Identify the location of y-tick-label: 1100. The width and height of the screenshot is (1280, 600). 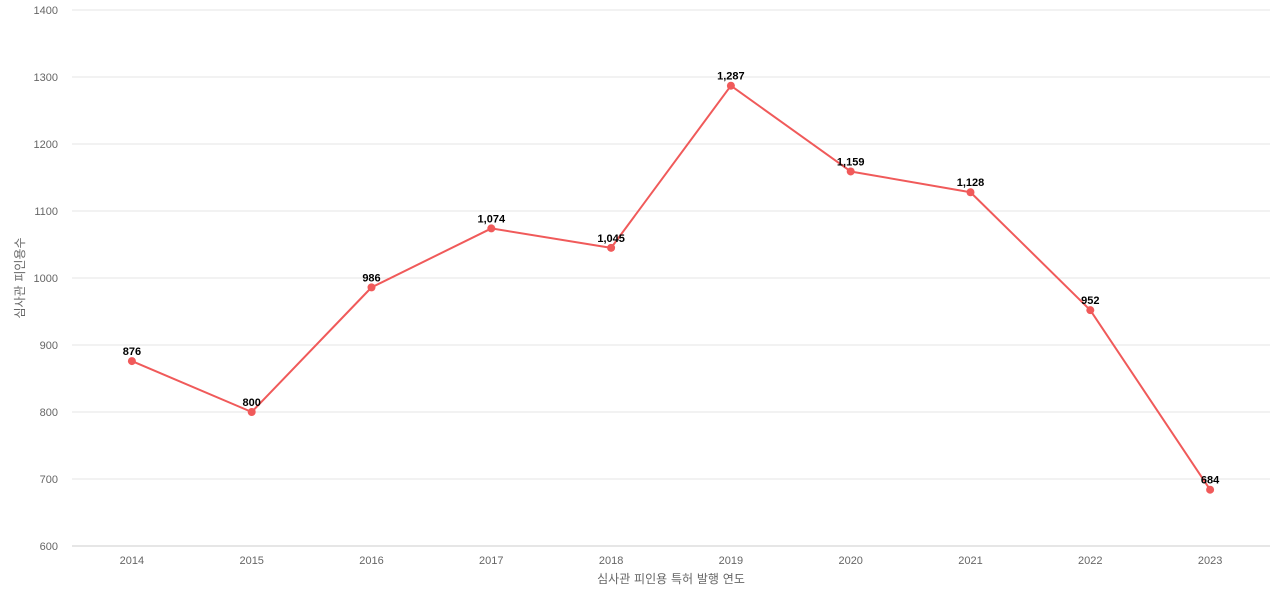
(46, 212).